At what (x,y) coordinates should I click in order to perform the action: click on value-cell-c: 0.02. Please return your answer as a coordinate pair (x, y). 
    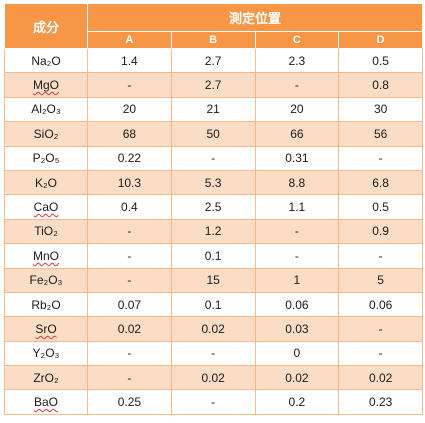
    Looking at the image, I should click on (297, 378).